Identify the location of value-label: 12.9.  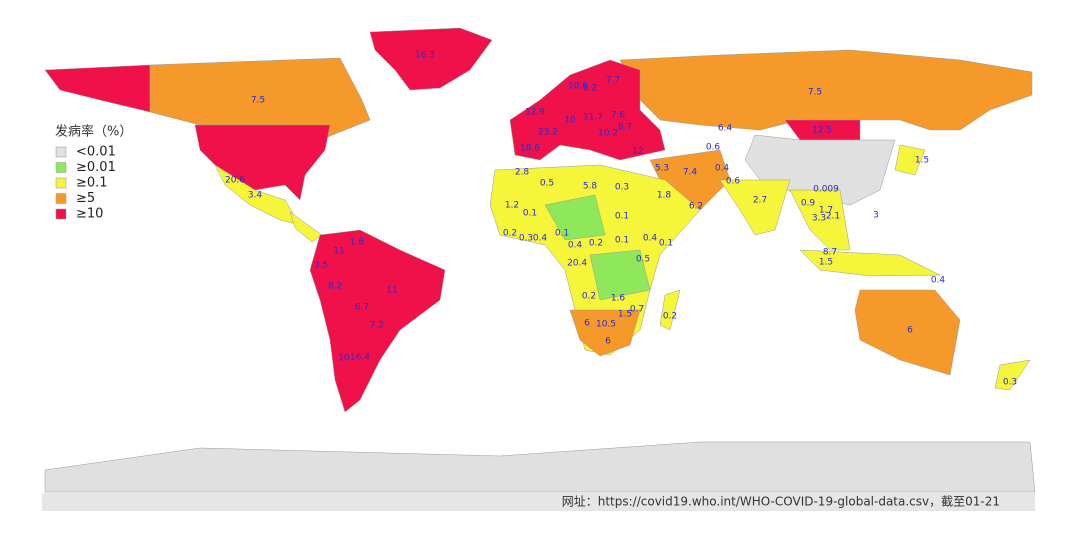
(535, 113).